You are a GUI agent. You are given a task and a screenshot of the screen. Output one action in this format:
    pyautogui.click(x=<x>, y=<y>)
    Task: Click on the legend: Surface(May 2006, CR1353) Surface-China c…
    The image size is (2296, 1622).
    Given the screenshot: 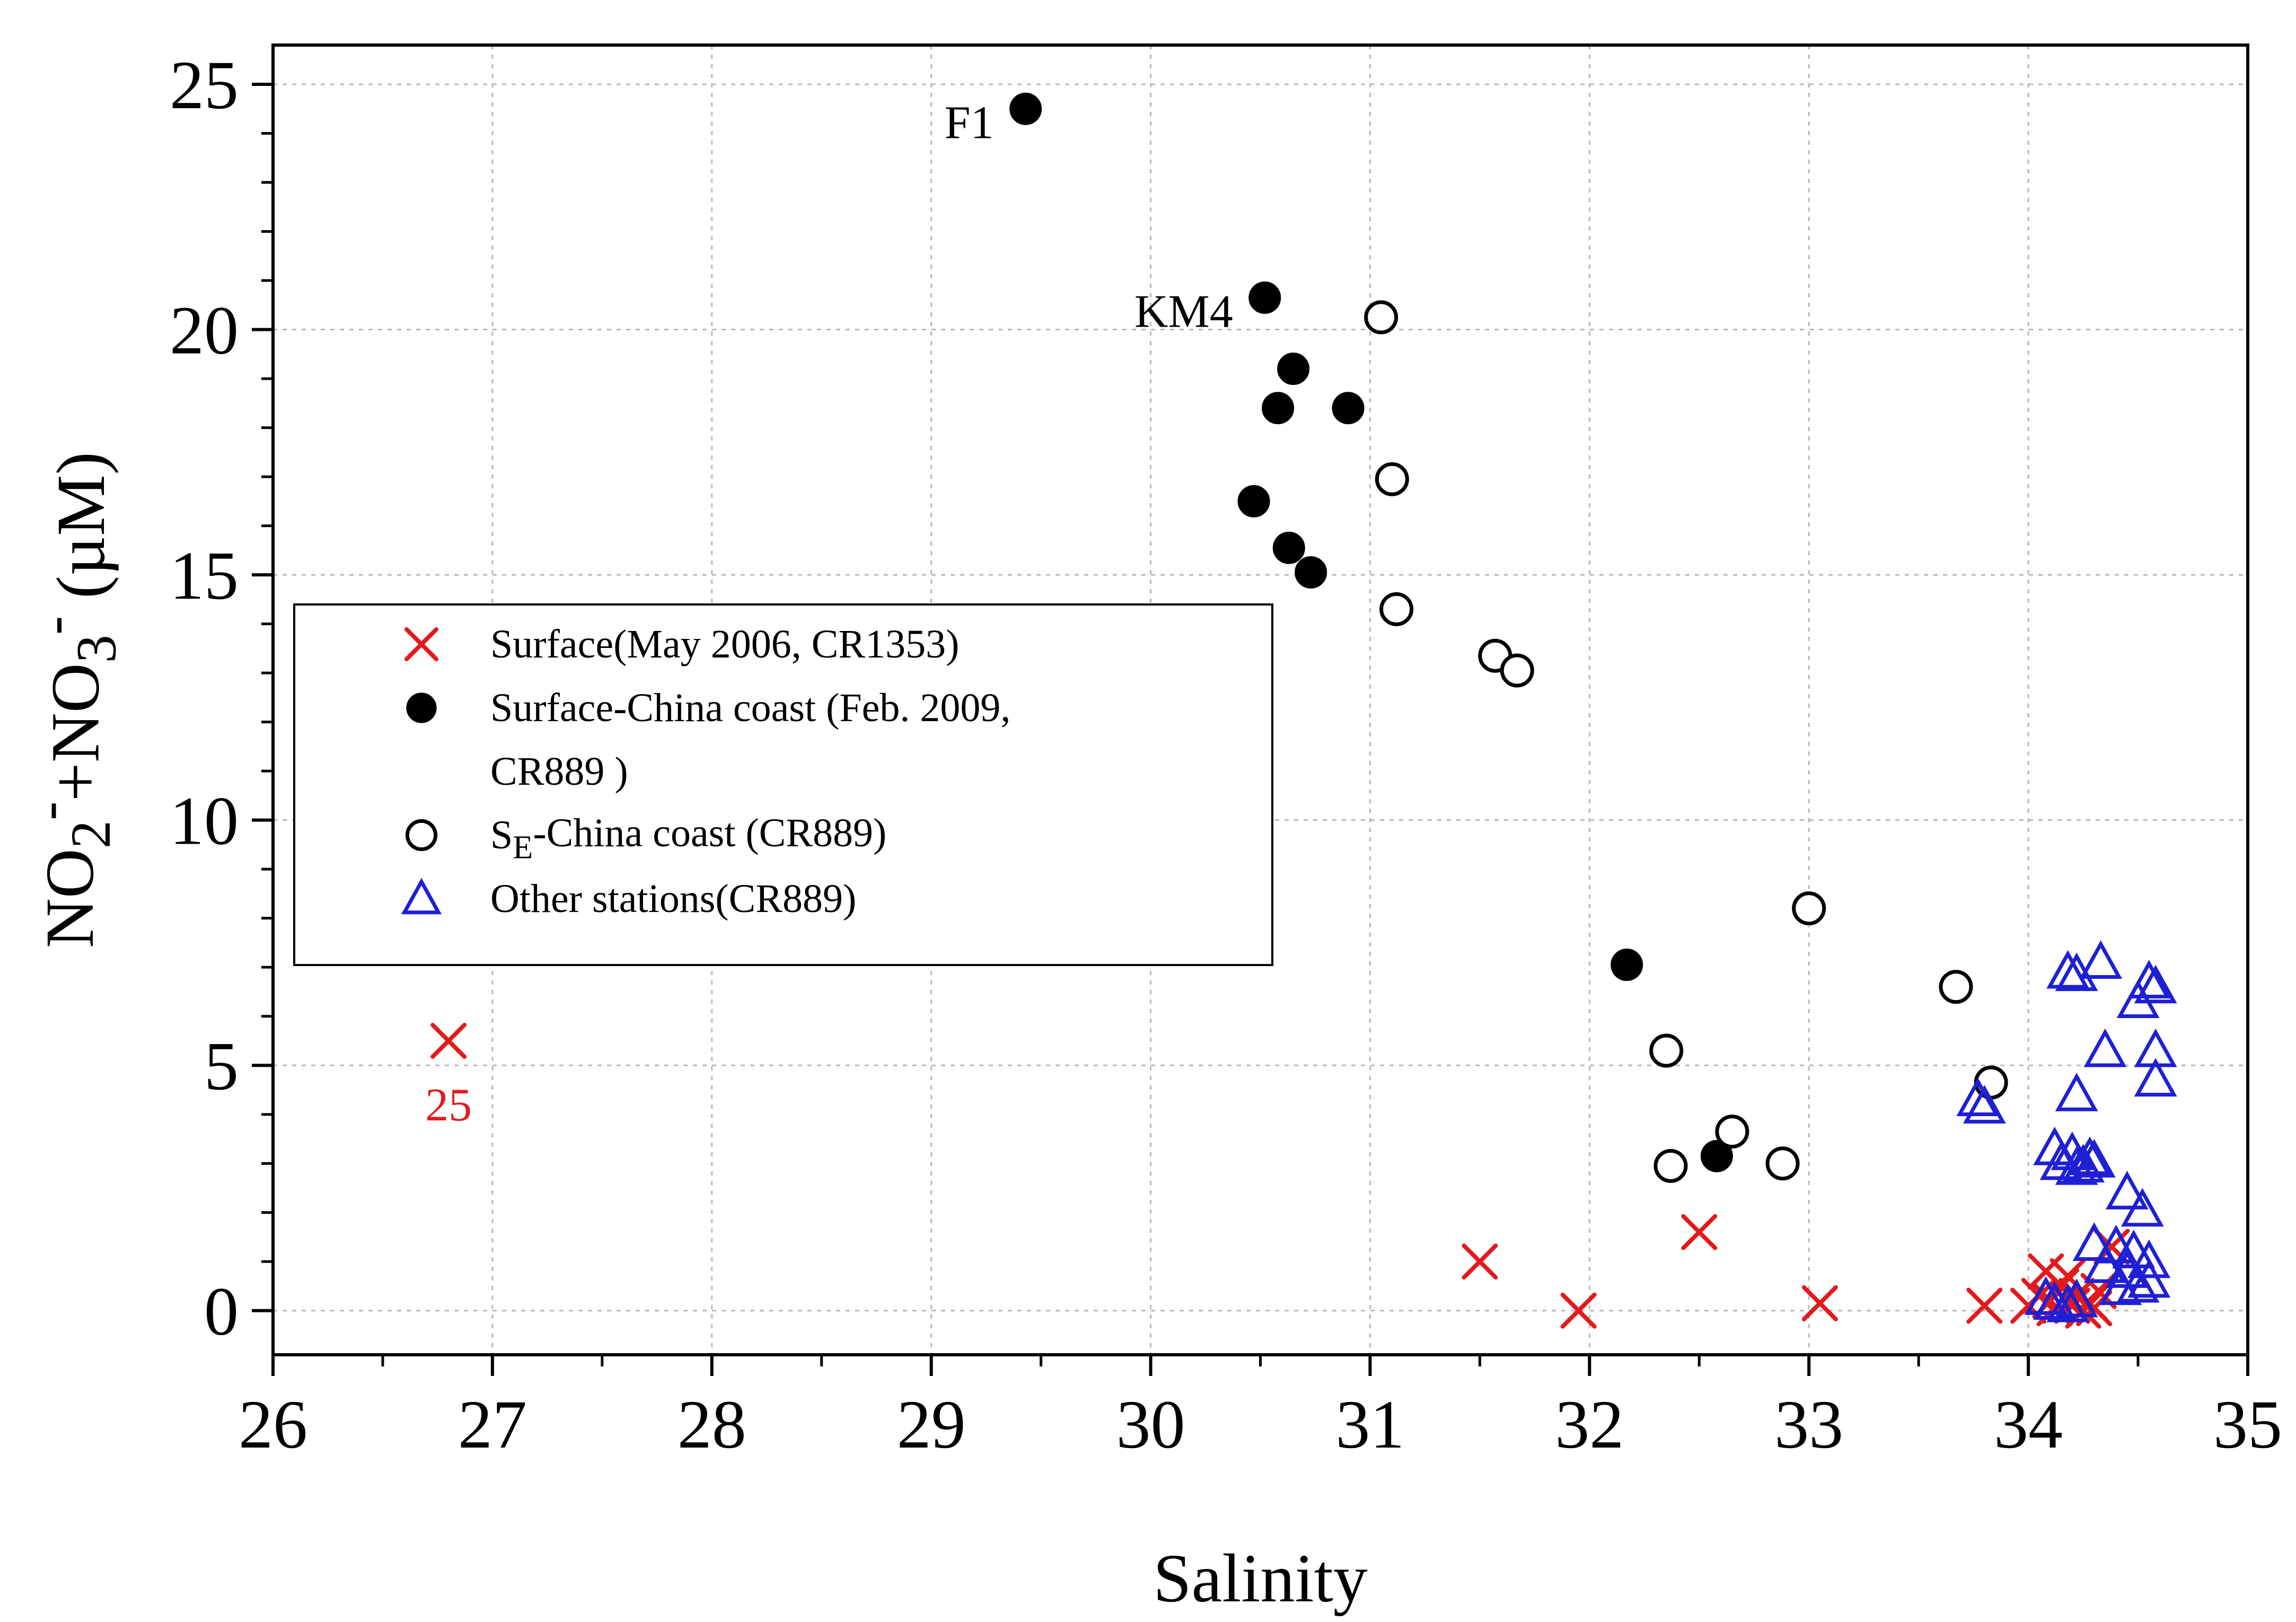 What is the action you would take?
    pyautogui.click(x=783, y=784)
    